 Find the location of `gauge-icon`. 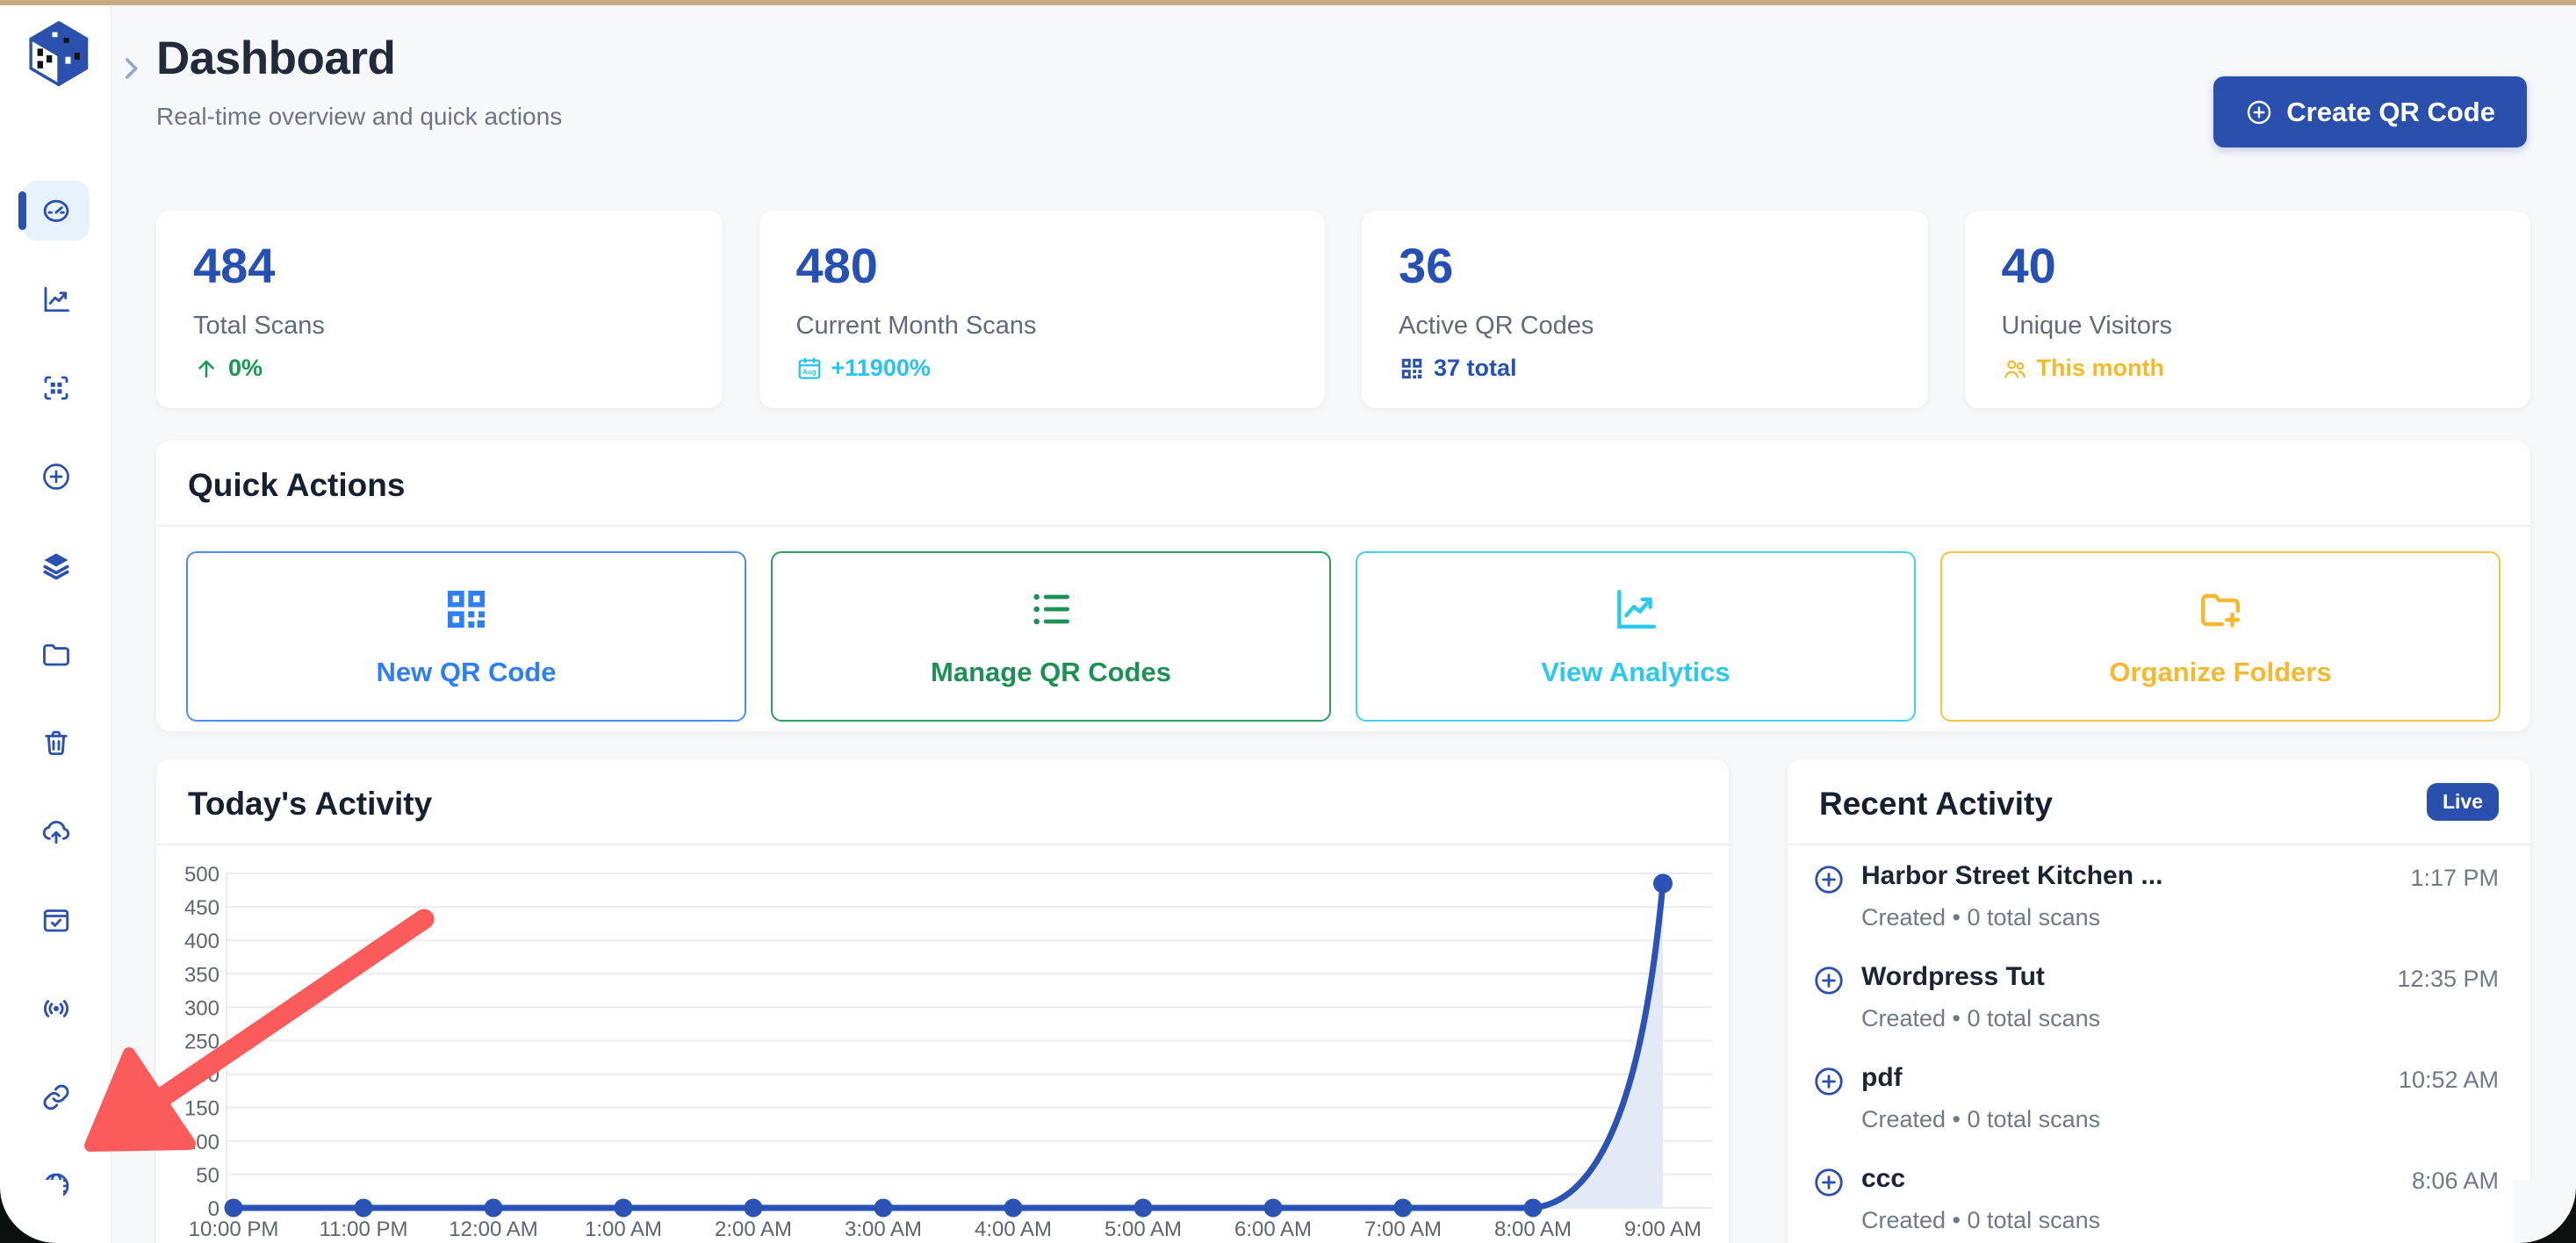

gauge-icon is located at coordinates (55, 210).